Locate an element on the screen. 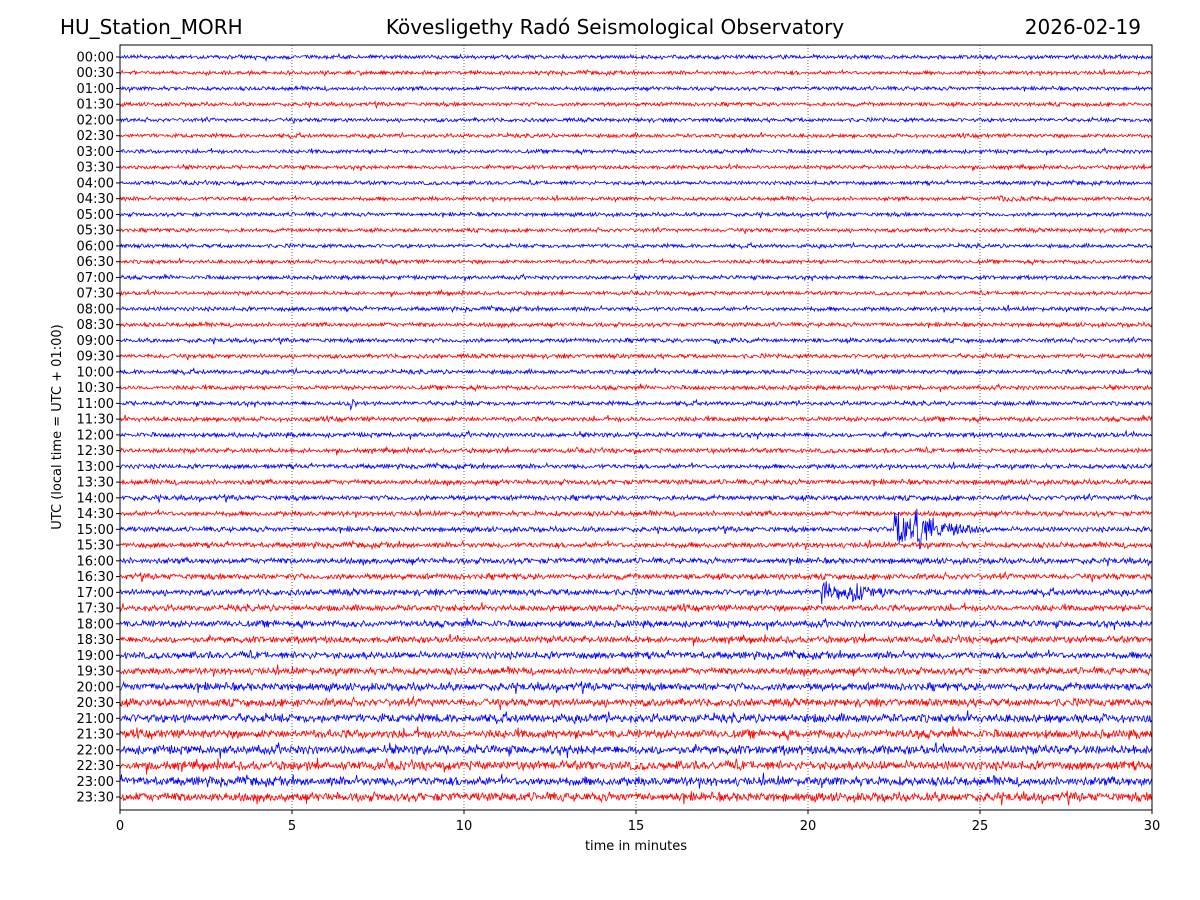 The height and width of the screenshot is (900, 1200). x-tick-label: 25 is located at coordinates (980, 826).